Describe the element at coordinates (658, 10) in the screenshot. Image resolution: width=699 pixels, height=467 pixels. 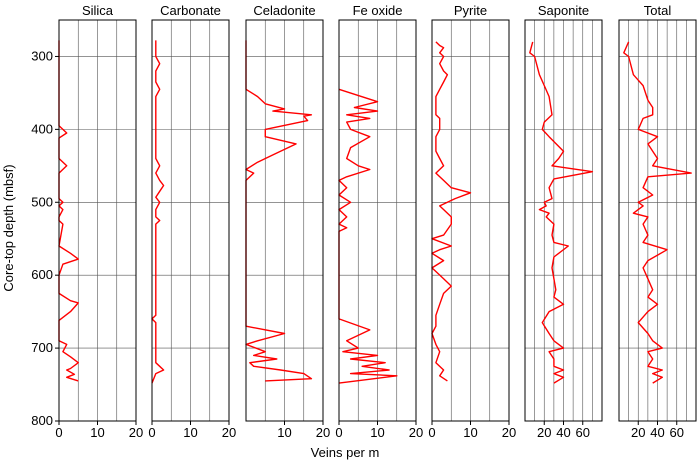
I see `panel-title: Total` at that location.